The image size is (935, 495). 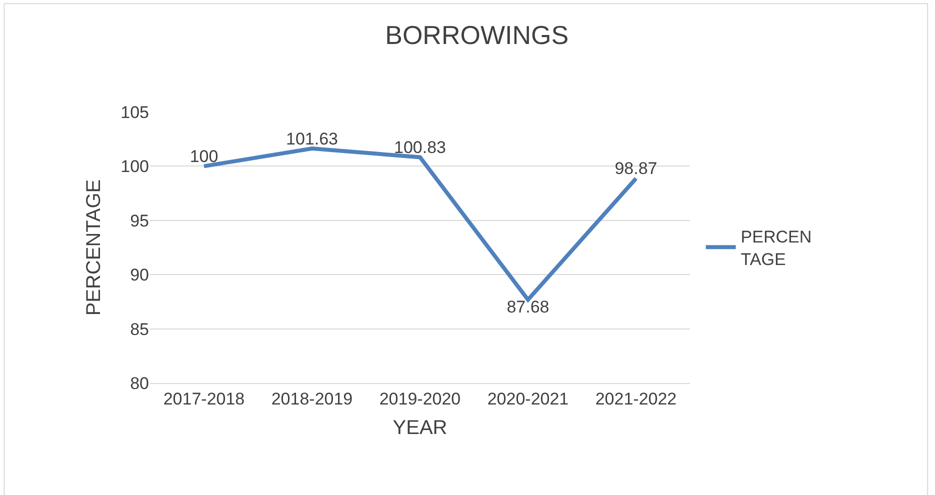 What do you see at coordinates (204, 398) in the screenshot?
I see `x-tick-label: 2017-2018` at bounding box center [204, 398].